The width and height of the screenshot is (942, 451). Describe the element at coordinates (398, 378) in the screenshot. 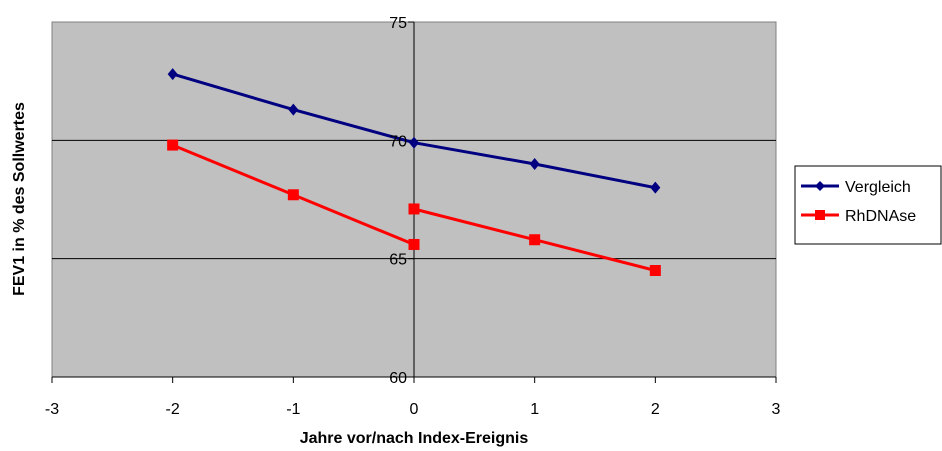

I see `y-tick-label-60: 60` at that location.